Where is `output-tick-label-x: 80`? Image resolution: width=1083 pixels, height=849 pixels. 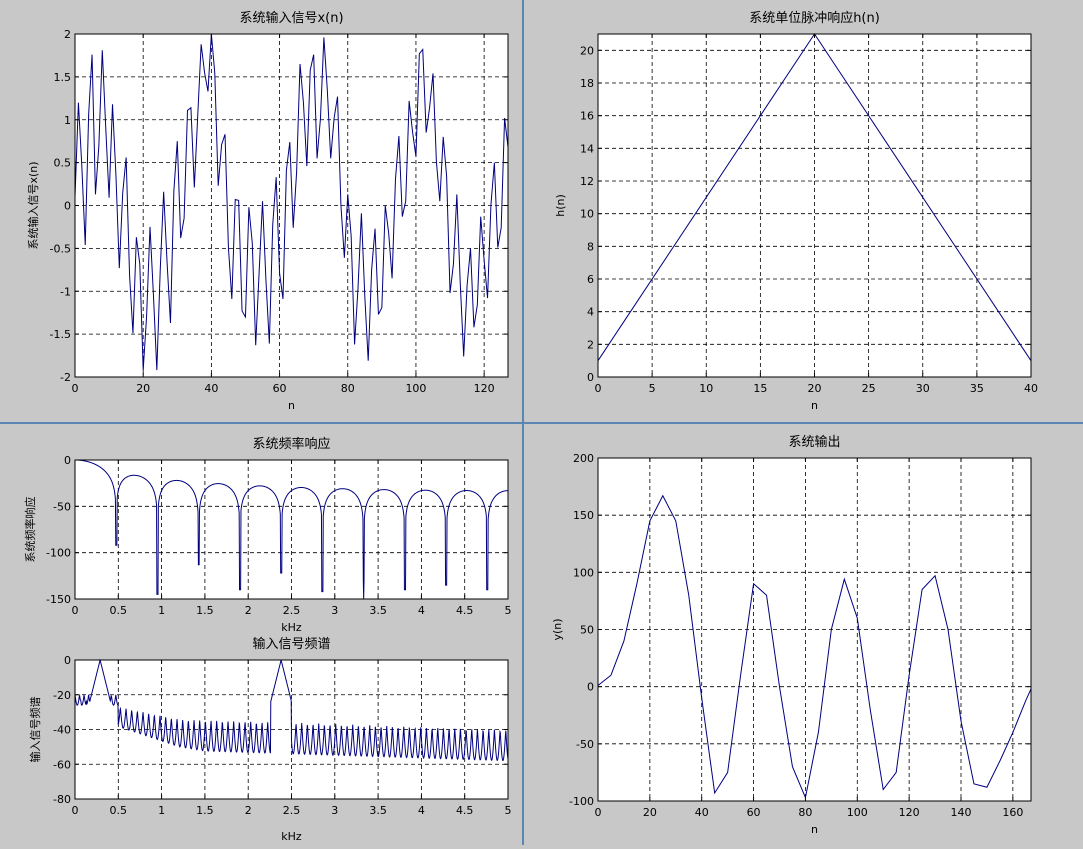
output-tick-label-x: 80 is located at coordinates (805, 812).